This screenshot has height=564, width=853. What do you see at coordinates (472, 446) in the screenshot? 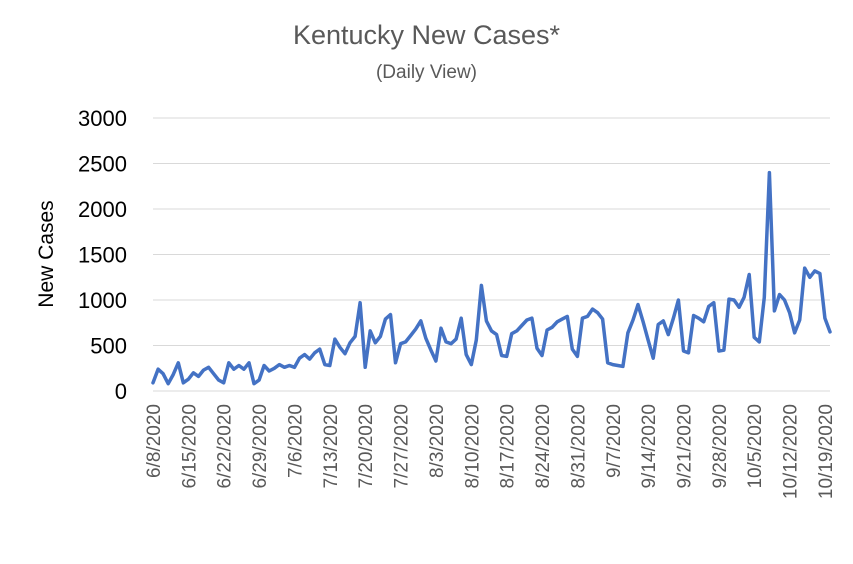
I see `x-tick-label: 8/10/2020` at bounding box center [472, 446].